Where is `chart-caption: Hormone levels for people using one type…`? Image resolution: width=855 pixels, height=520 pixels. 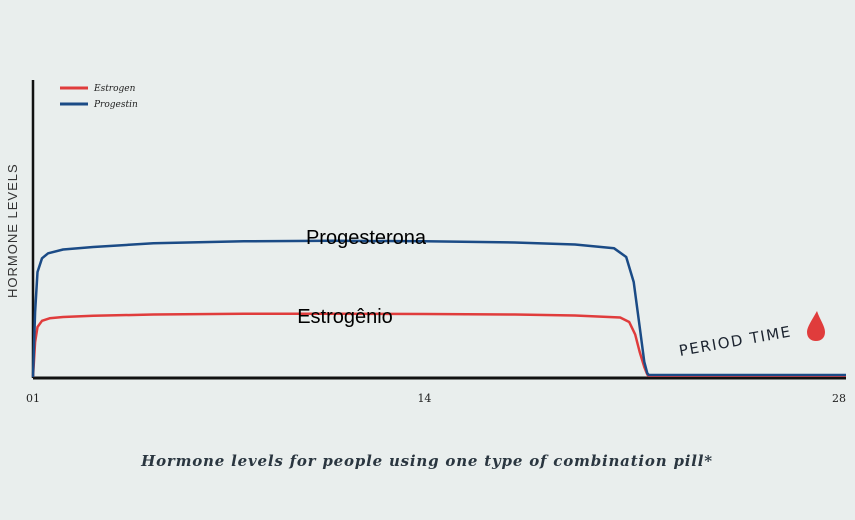 chart-caption: Hormone levels for people using one type… is located at coordinates (426, 461).